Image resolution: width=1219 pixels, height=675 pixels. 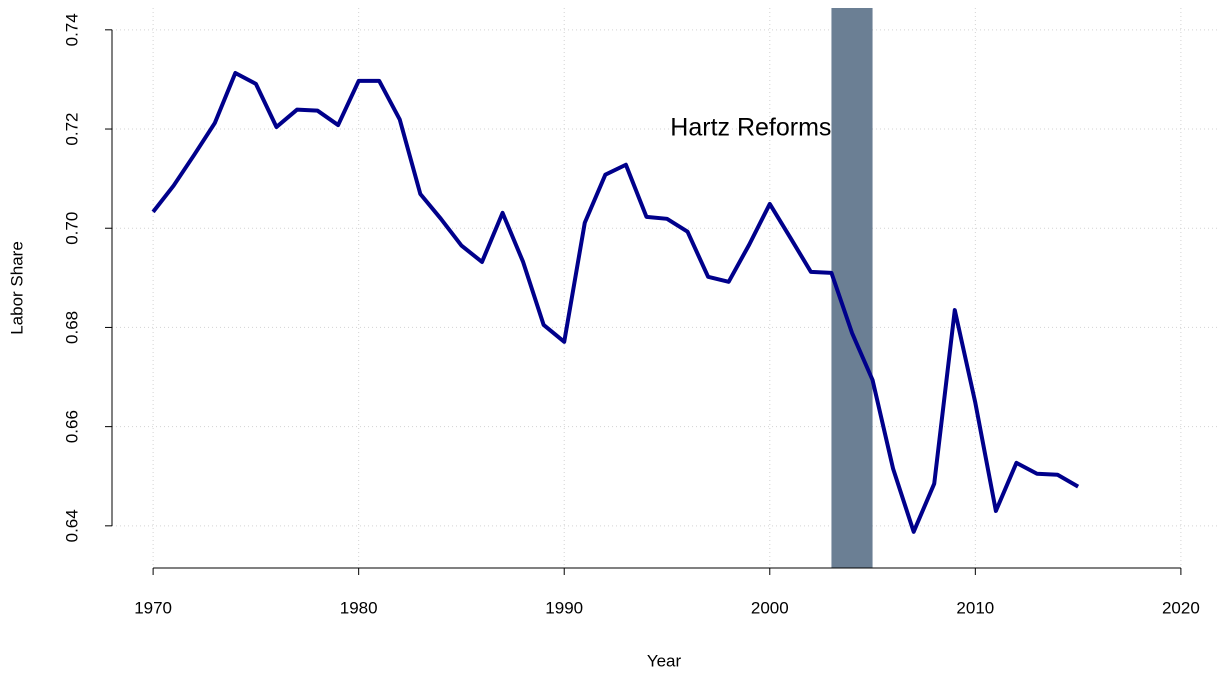 I want to click on x-tick-label: 2020, so click(x=1181, y=607).